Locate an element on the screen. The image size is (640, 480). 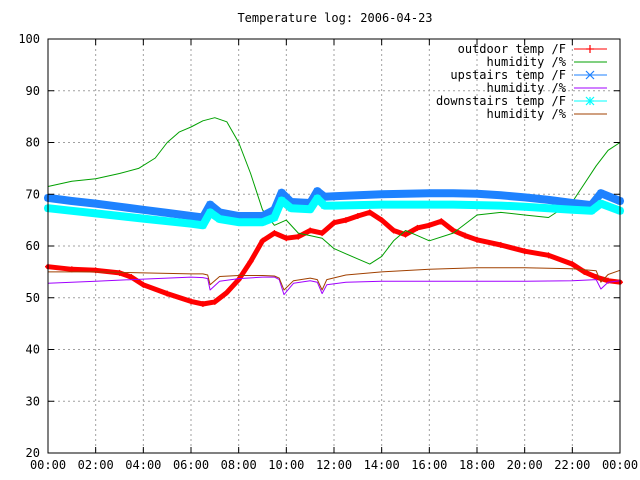
legend-label: upstairs temp /F is located at coordinates (508, 75).